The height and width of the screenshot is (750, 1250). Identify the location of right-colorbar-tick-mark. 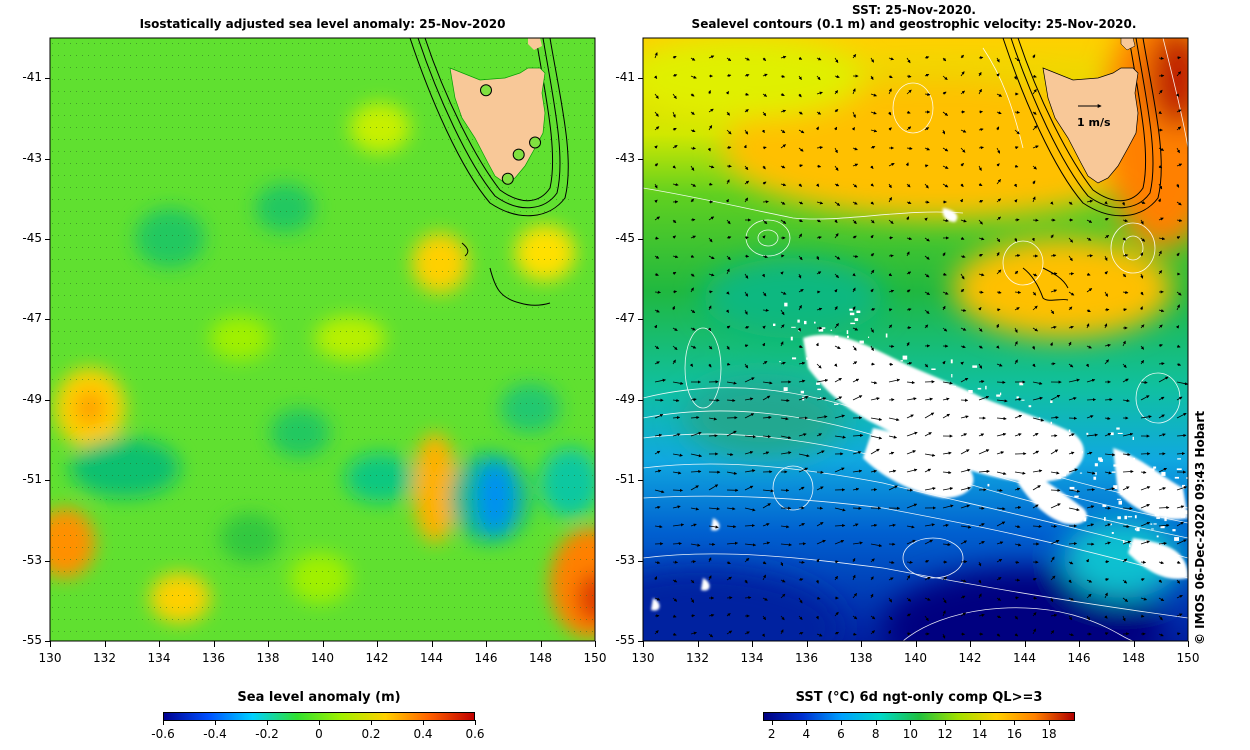
(945, 722).